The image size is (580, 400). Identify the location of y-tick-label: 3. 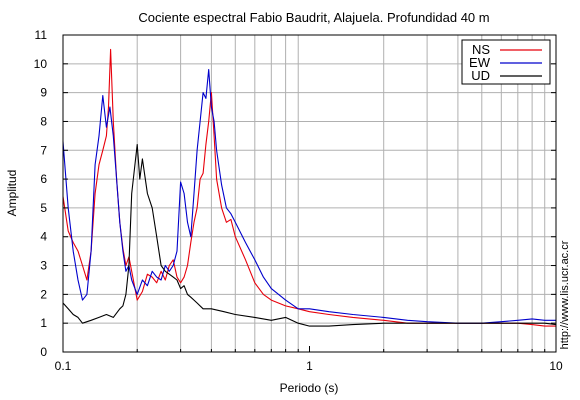
(43, 266).